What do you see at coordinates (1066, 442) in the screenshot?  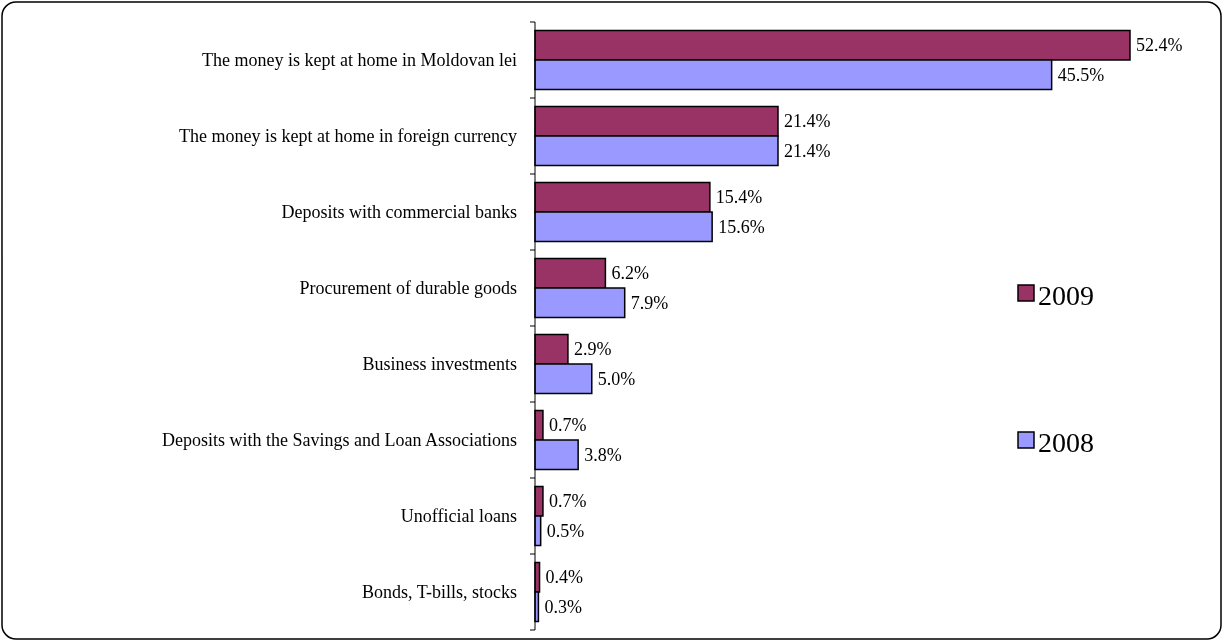 I see `legend-label: 2008` at bounding box center [1066, 442].